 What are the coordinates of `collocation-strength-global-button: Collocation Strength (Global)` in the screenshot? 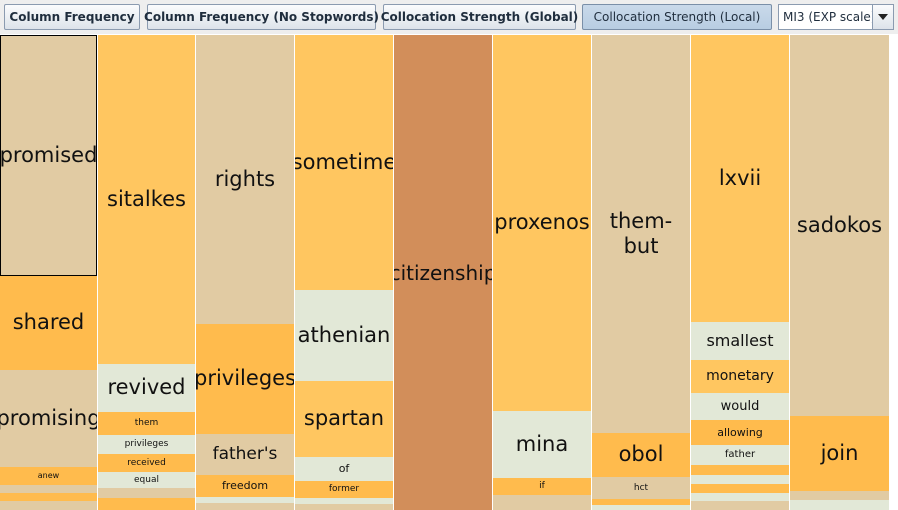 It's located at (479, 17).